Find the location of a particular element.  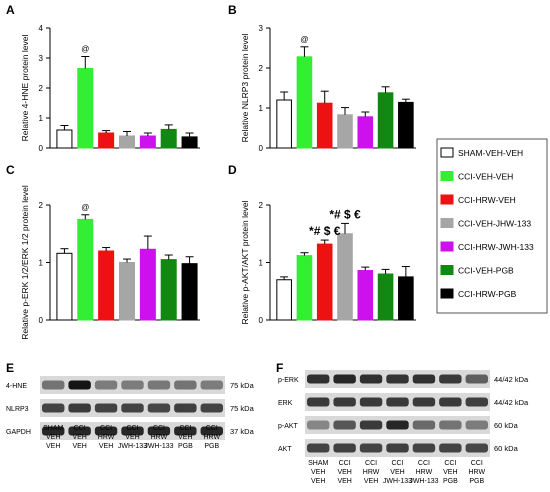

panel-c-y-label: Relative p-ERK 1/2/ERK 1/2 protein level is located at coordinates (25, 262).